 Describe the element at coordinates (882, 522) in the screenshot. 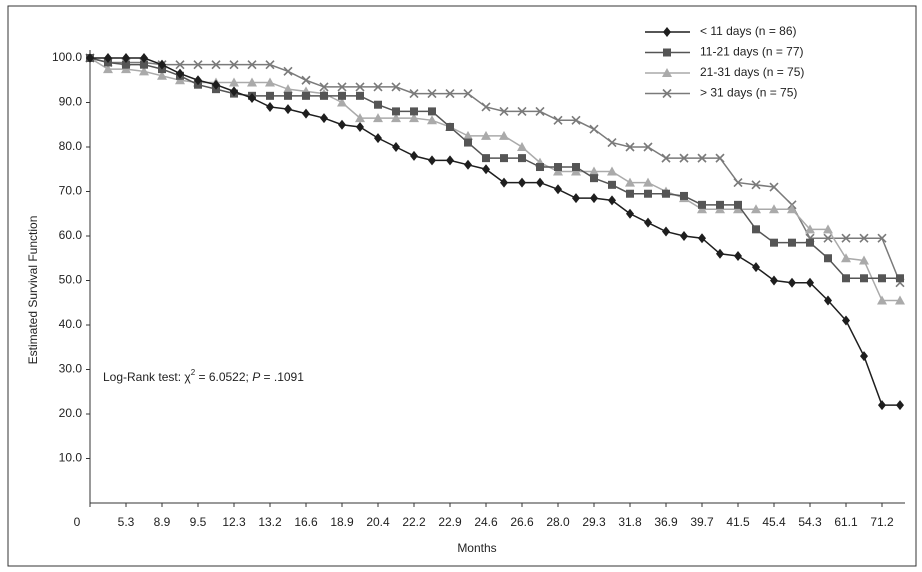

I see `x-tick-label: 71.2` at that location.